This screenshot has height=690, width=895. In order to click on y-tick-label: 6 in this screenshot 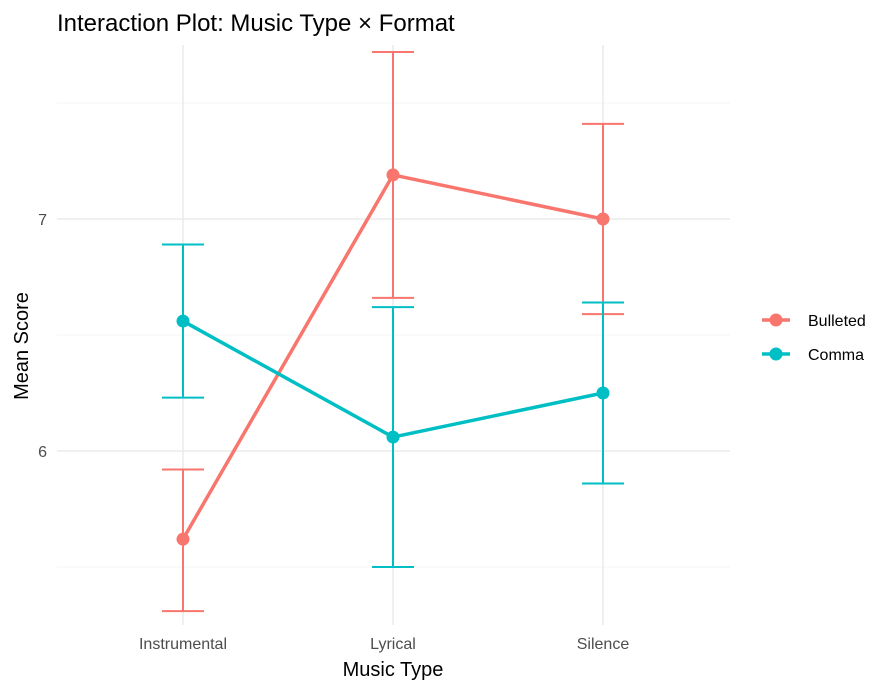, I will do `click(42, 452)`.